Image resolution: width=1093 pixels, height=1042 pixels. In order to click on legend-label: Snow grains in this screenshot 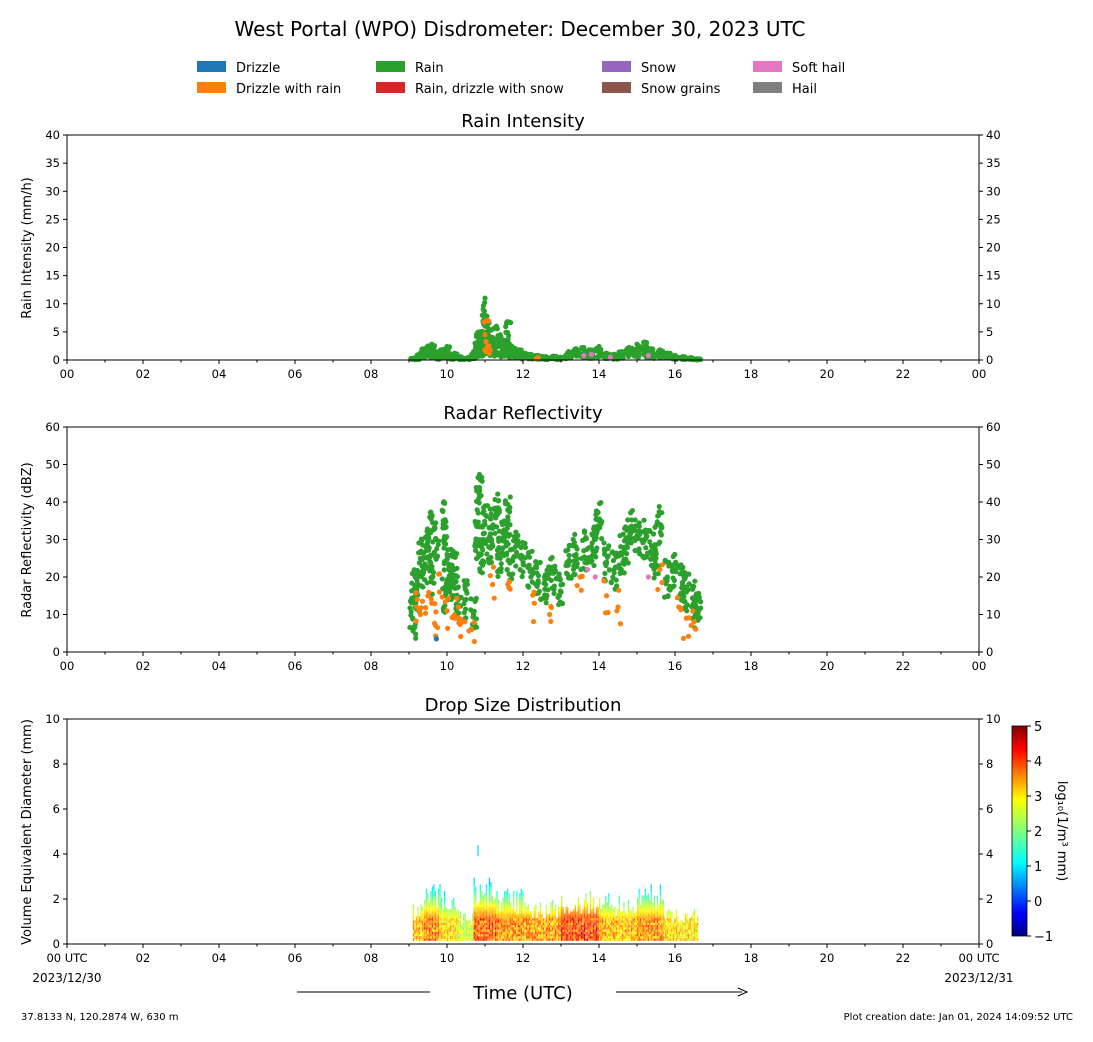, I will do `click(681, 89)`.